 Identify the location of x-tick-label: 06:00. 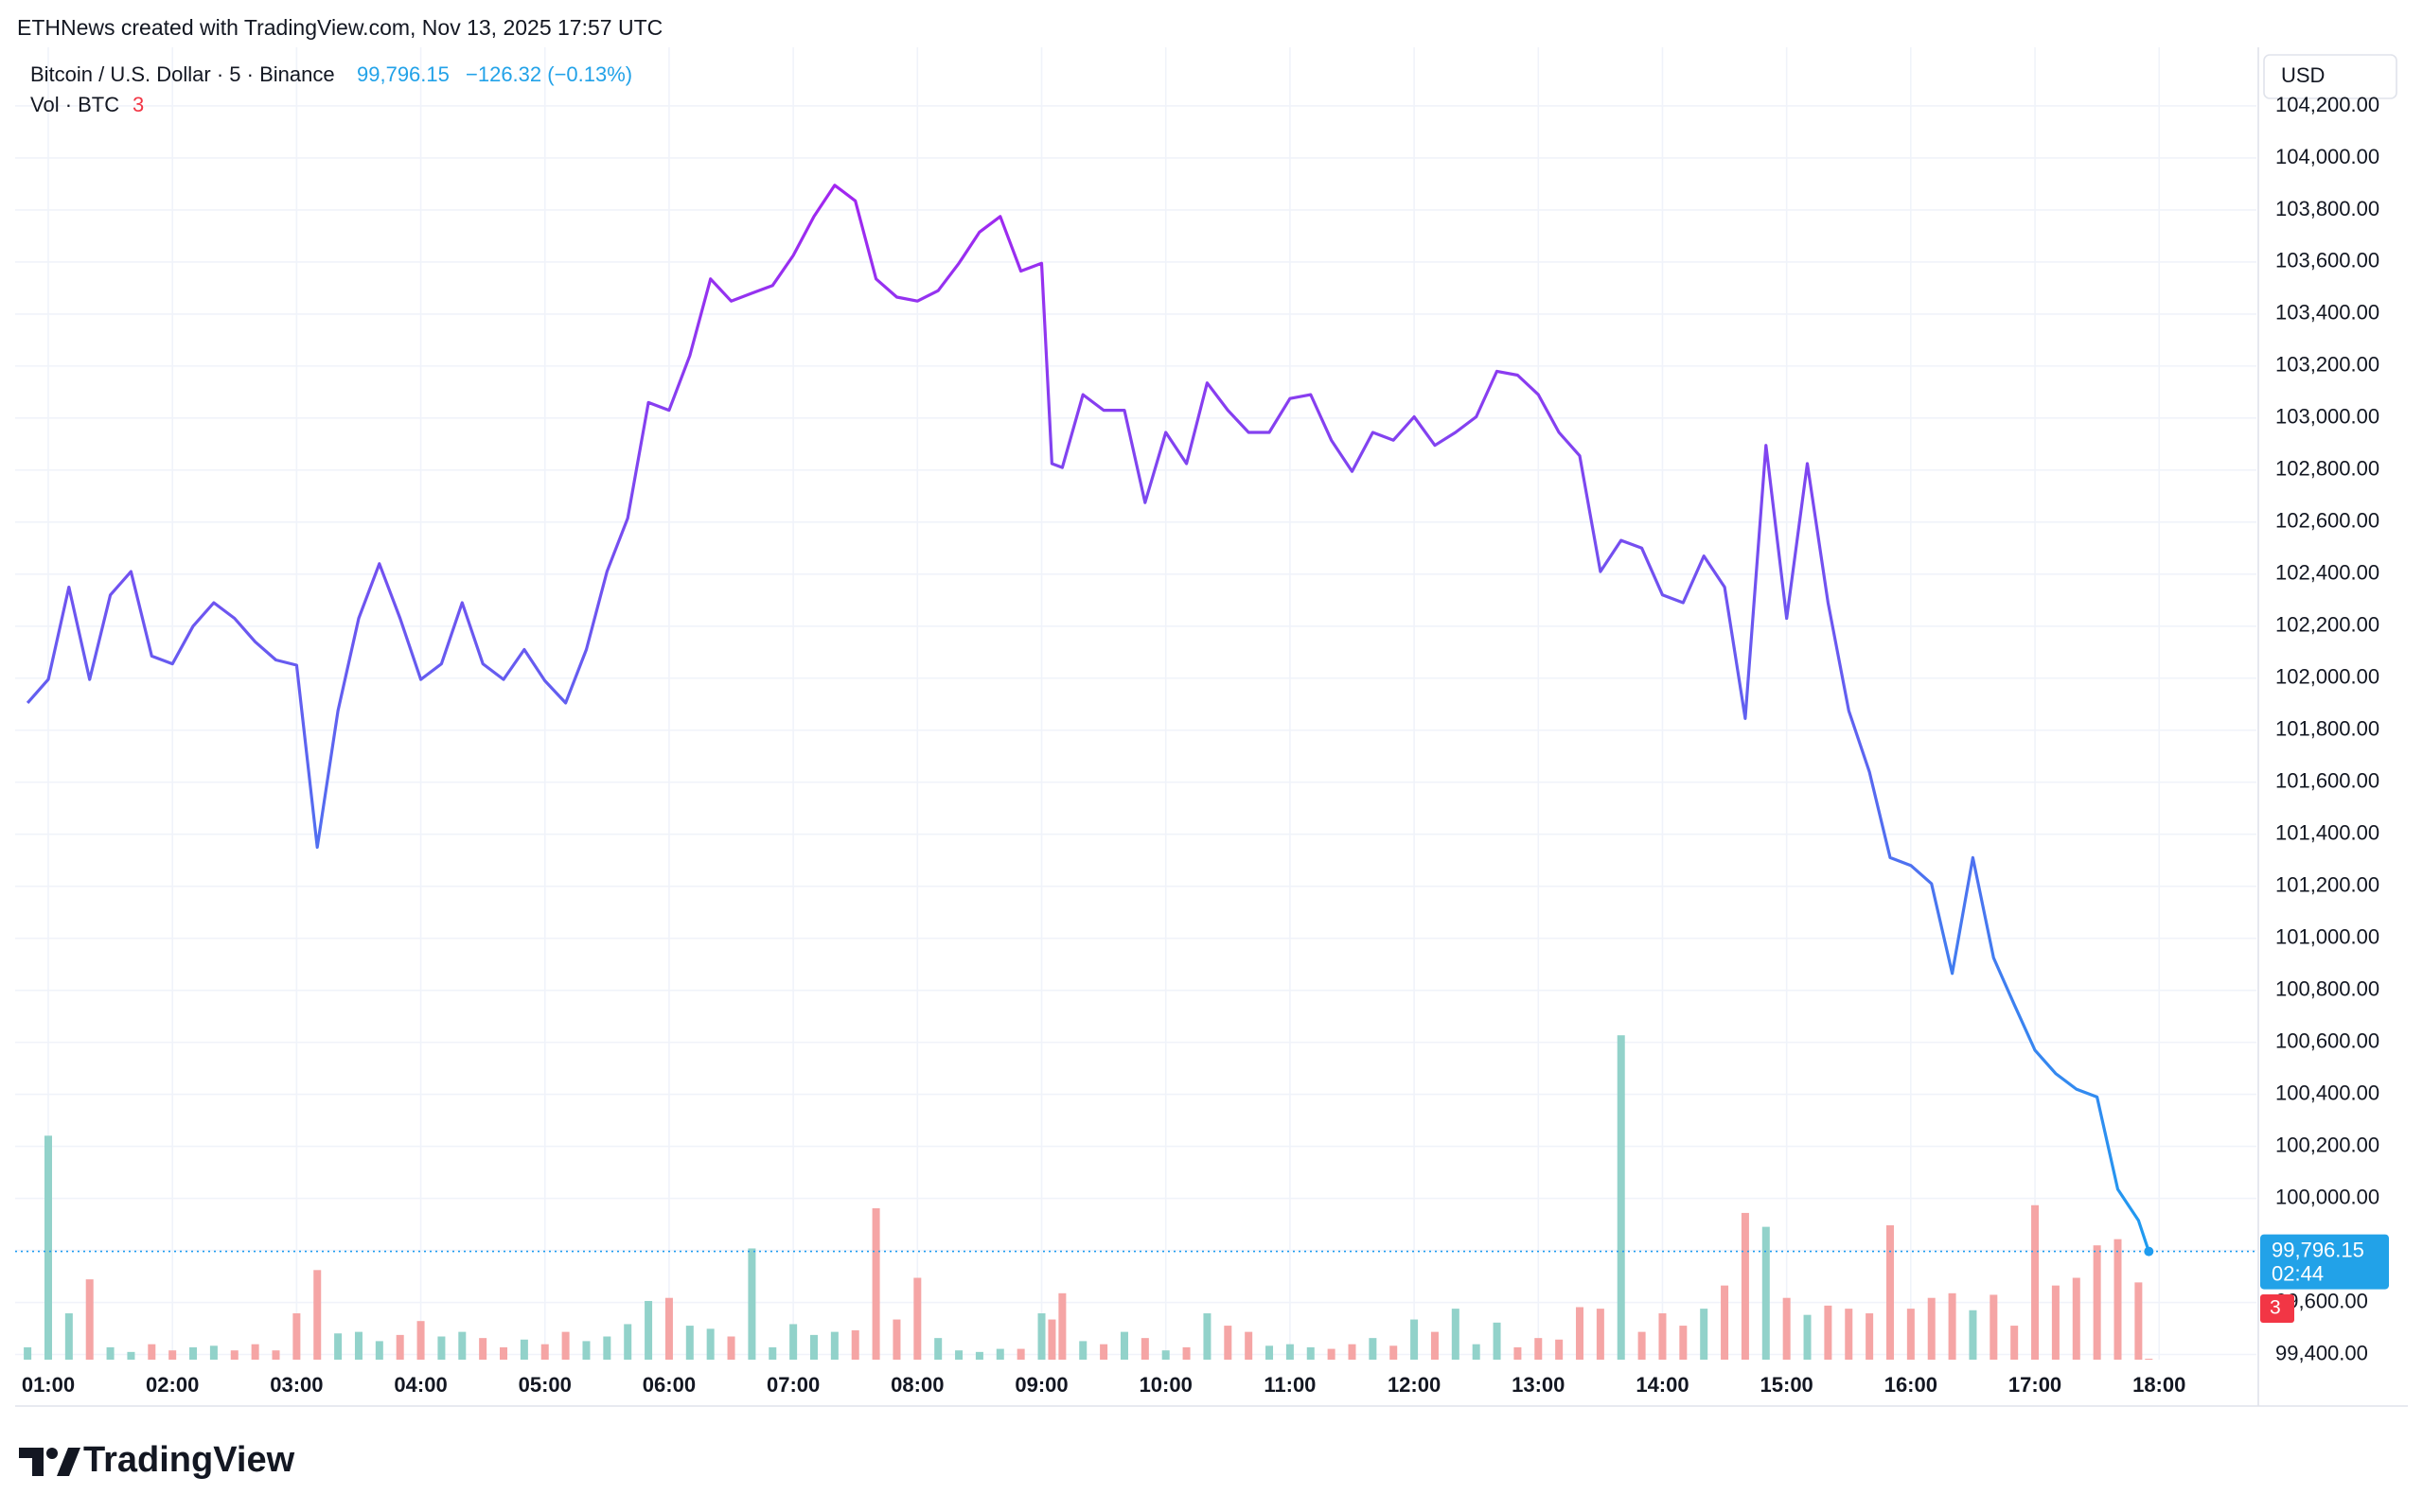
(669, 1385).